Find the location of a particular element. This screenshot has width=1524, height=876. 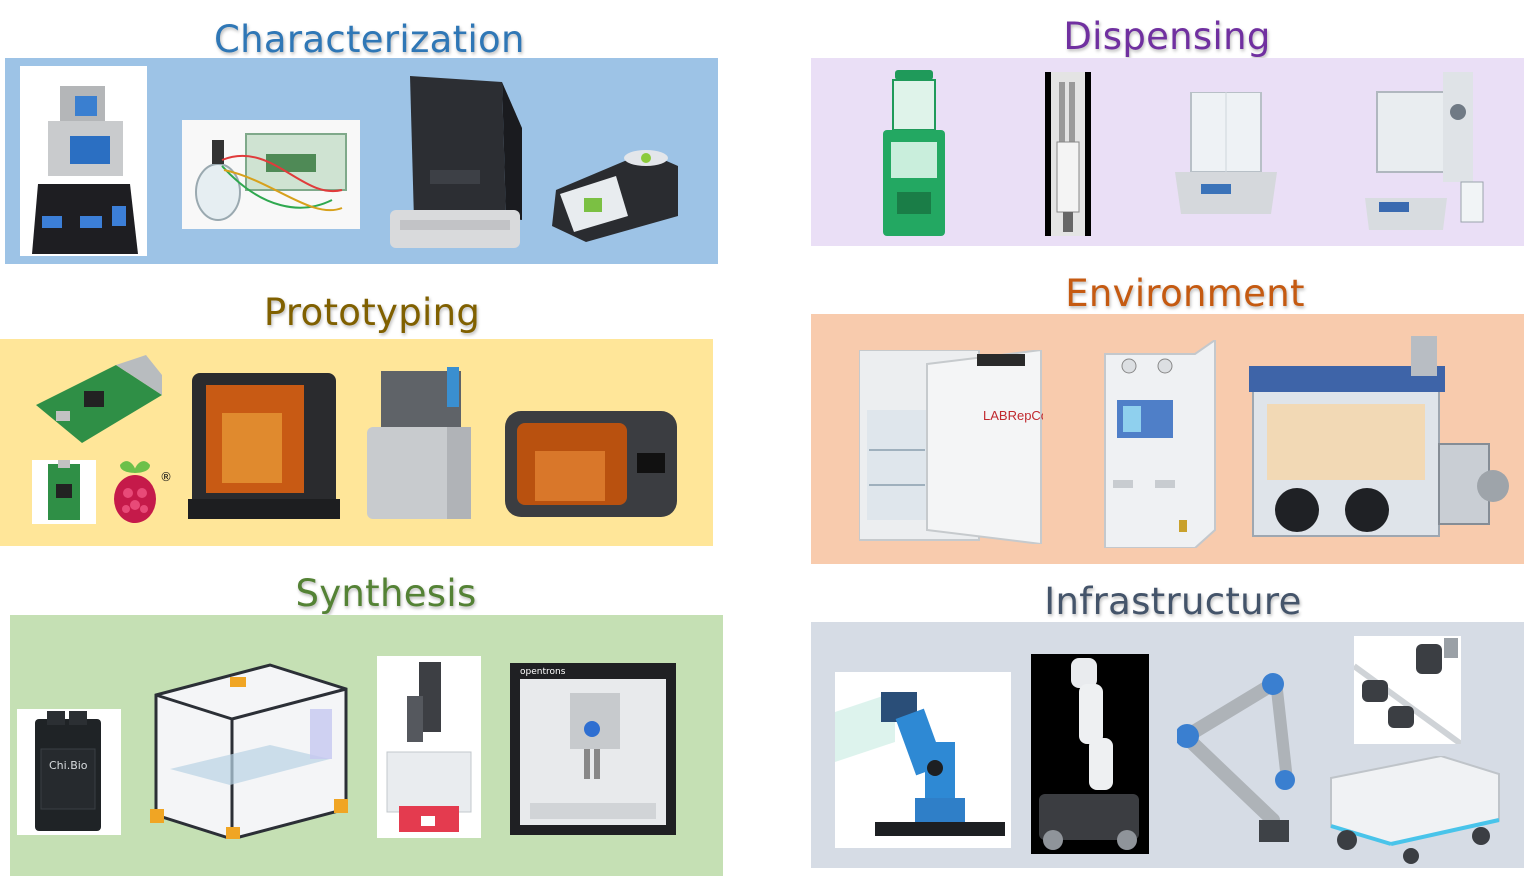

chi-bio-bioreactor: Chi.Bio is located at coordinates (69, 772).